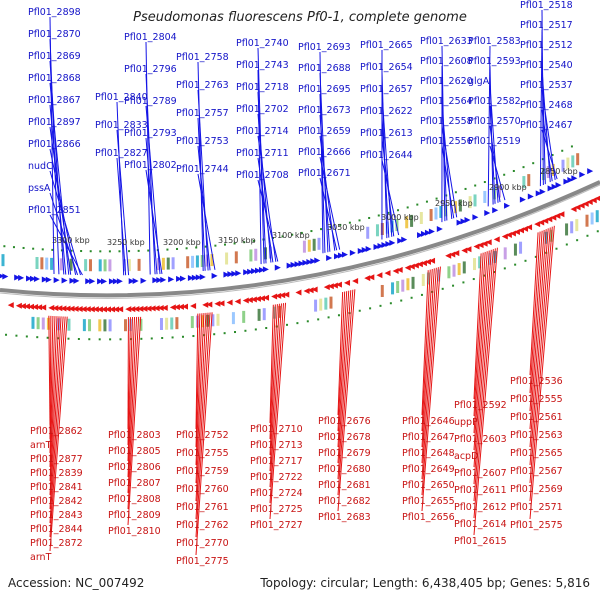 The width and height of the screenshot is (600, 600). Describe the element at coordinates (54, 144) in the screenshot. I see `forward-gene-label: Pfl01_2866` at that location.